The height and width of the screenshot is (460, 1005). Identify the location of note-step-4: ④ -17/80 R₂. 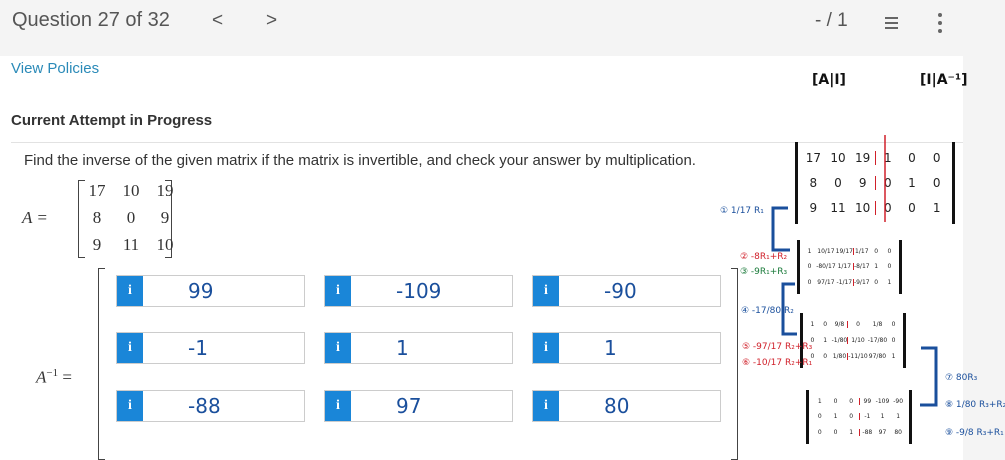
(767, 311).